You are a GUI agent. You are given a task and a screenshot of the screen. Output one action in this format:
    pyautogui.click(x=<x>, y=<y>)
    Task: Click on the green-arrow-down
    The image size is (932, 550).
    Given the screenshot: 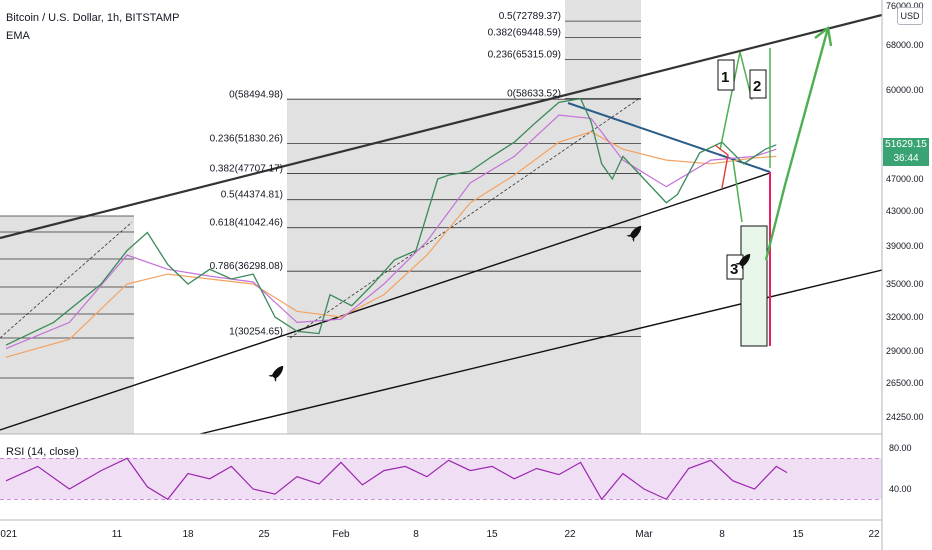 What is the action you would take?
    pyautogui.click(x=737, y=191)
    